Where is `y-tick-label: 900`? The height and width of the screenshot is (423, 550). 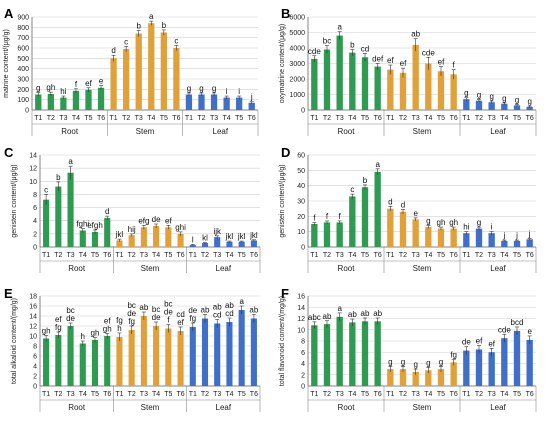
y-tick-label: 900 is located at coordinates (23, 18).